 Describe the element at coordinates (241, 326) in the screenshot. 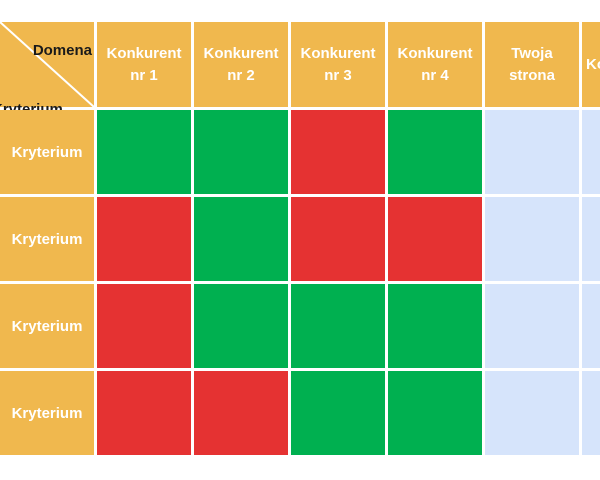

I see `status-cell-r3-c2` at that location.